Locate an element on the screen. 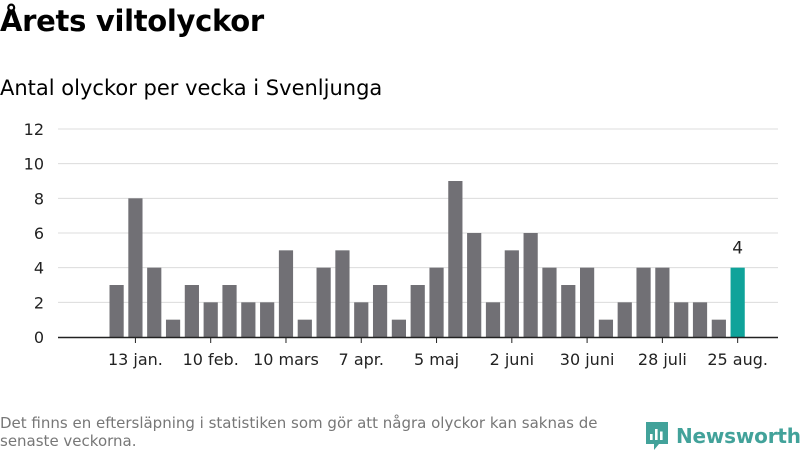 Image resolution: width=800 pixels, height=451 pixels. x-tick-label: 10 feb. is located at coordinates (211, 359).